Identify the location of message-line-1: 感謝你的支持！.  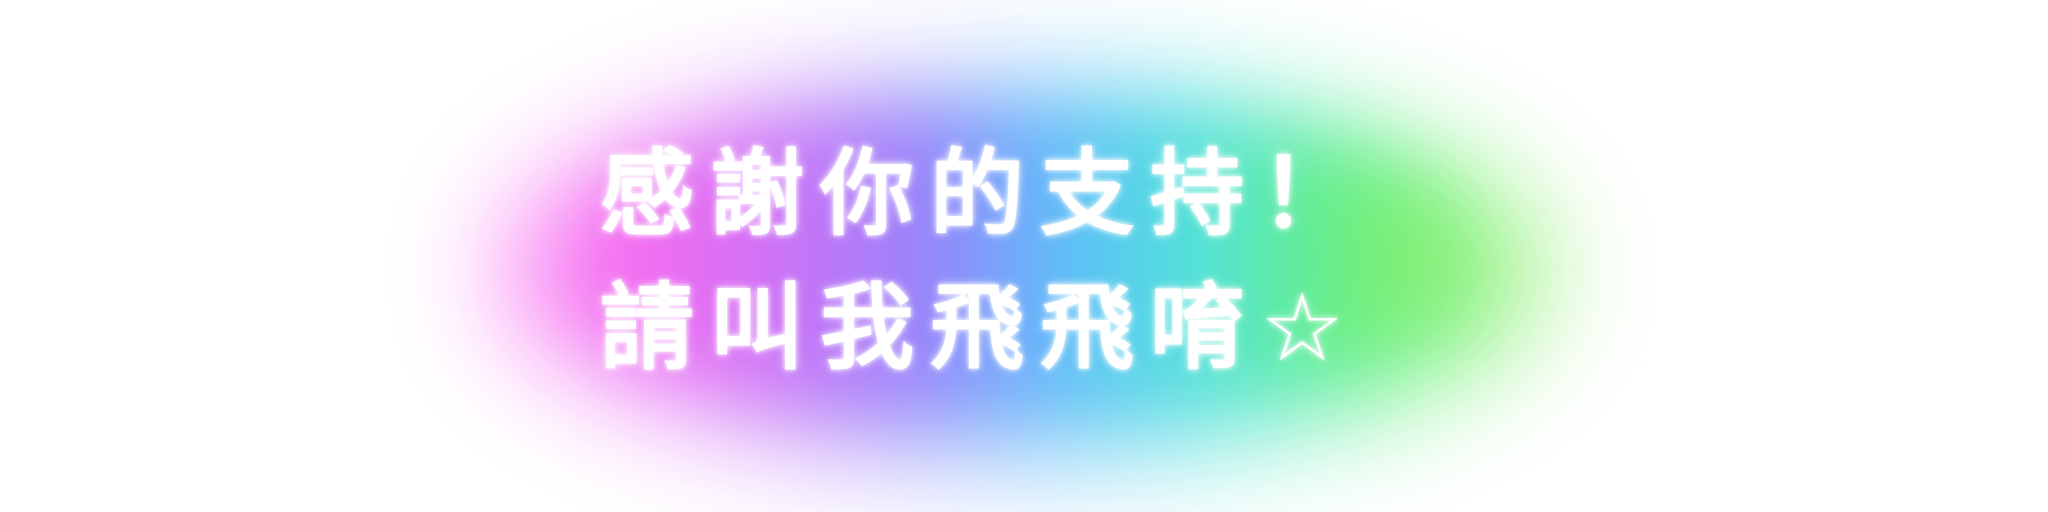
(985, 194).